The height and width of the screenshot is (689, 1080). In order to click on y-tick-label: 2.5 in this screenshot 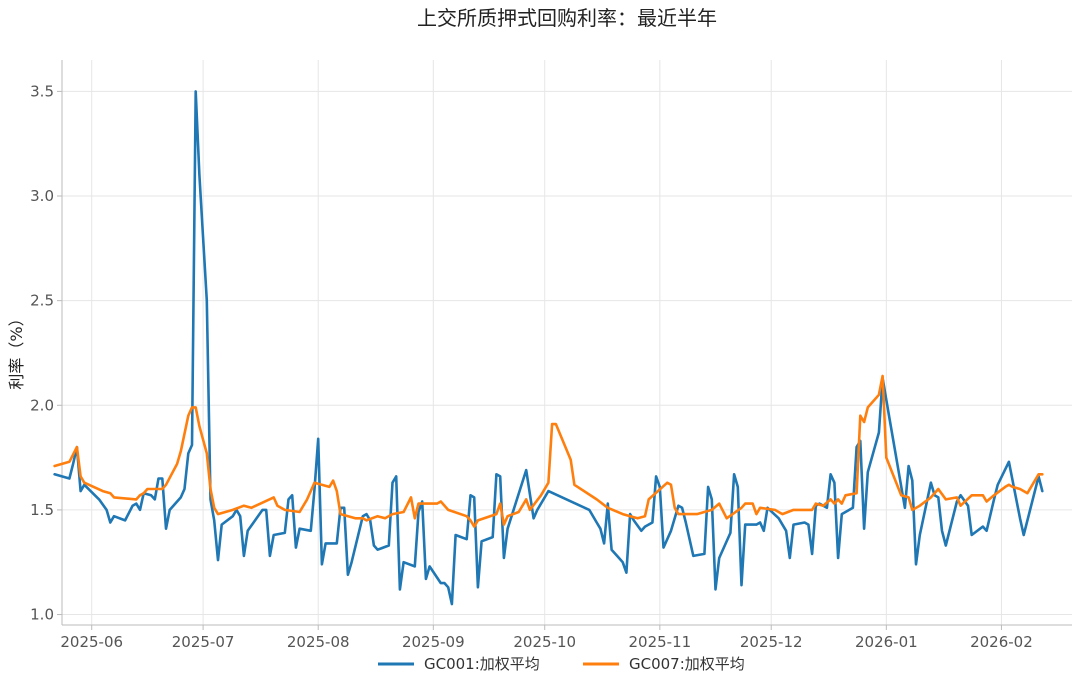, I will do `click(42, 301)`.